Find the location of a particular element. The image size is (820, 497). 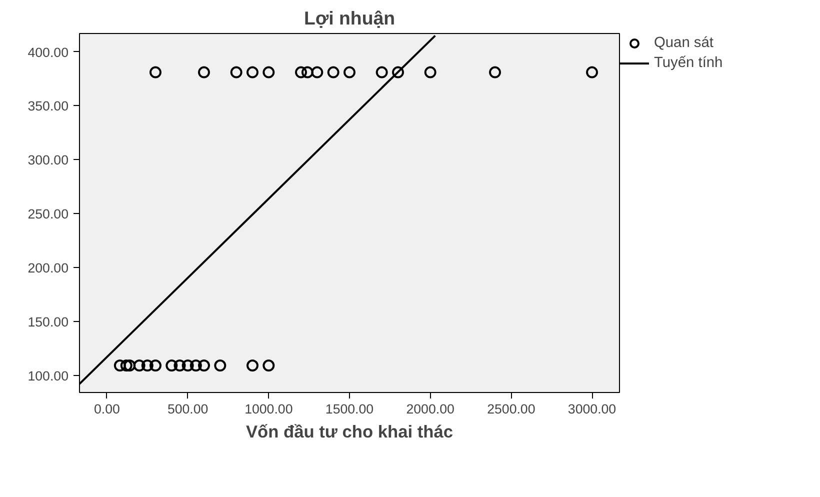

legend-label: Tuyến tính is located at coordinates (688, 63).